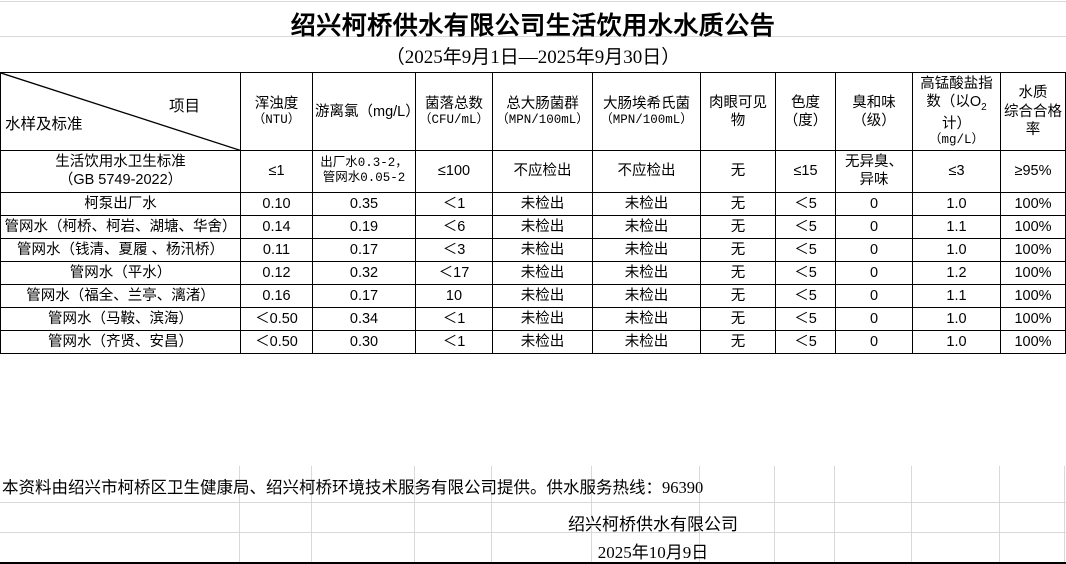 The height and width of the screenshot is (564, 1066). Describe the element at coordinates (738, 111) in the screenshot. I see `column-header-visible-matter: 肉眼可见物` at that location.